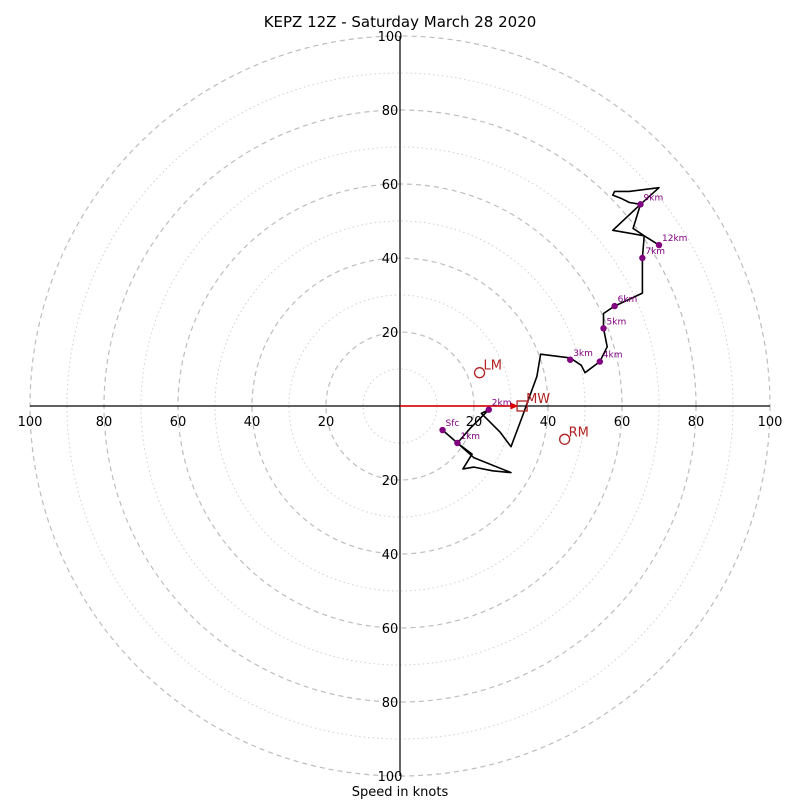 The width and height of the screenshot is (800, 800). I want to click on height-label-4km: 4km, so click(613, 356).